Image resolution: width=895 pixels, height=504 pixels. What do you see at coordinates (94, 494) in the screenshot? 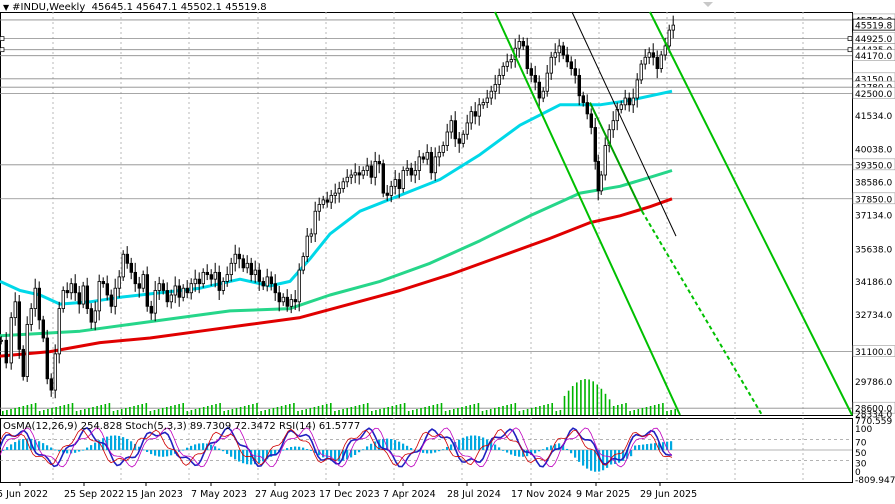
I see `date-tick-label: 25 Sep 2022` at bounding box center [94, 494].